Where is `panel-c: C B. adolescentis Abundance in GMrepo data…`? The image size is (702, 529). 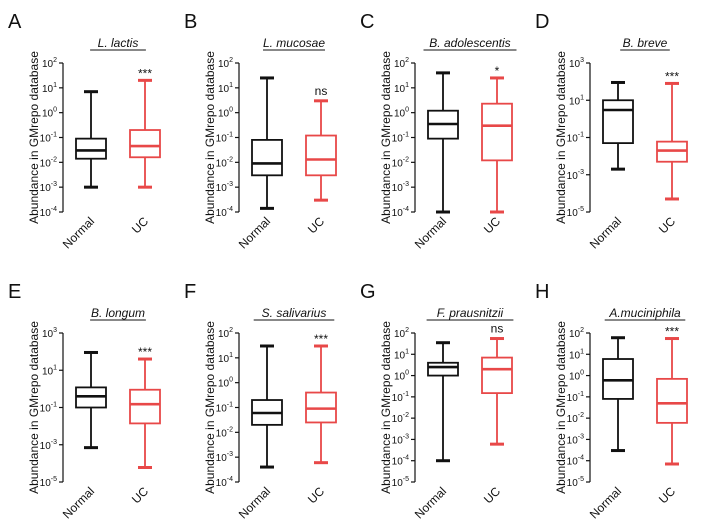
panel-c: C B. adolescentis Abundance in GMrepo data… is located at coordinates (438, 131).